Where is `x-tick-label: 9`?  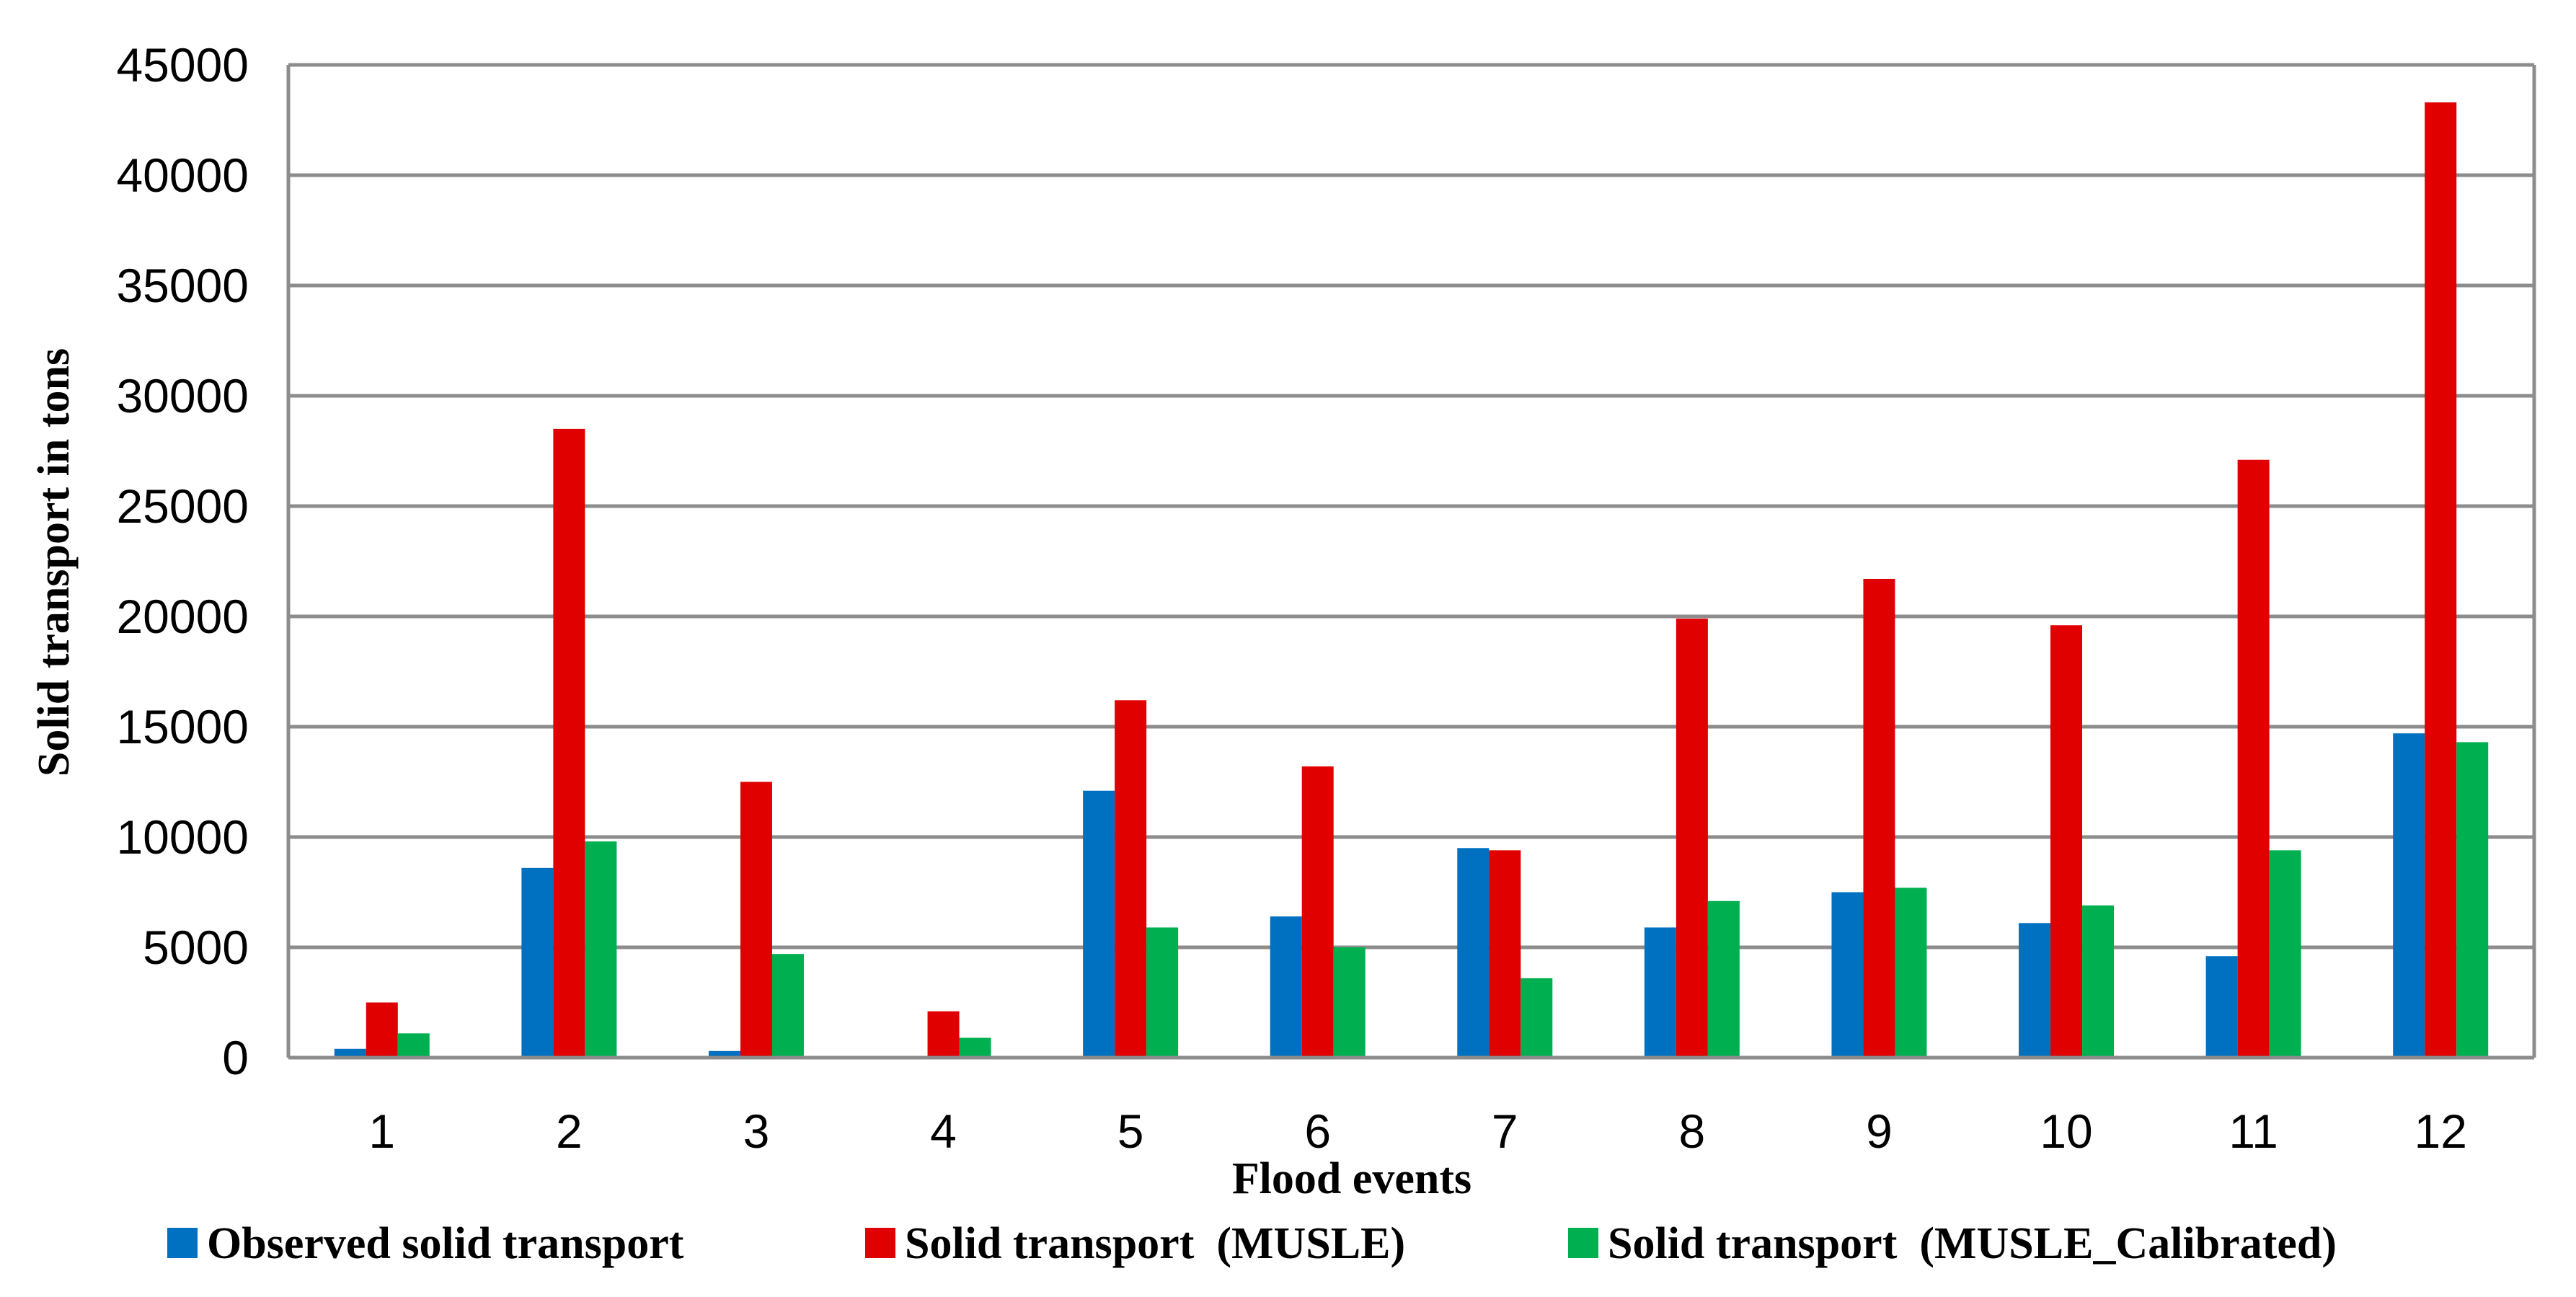
x-tick-label: 9 is located at coordinates (1879, 1131).